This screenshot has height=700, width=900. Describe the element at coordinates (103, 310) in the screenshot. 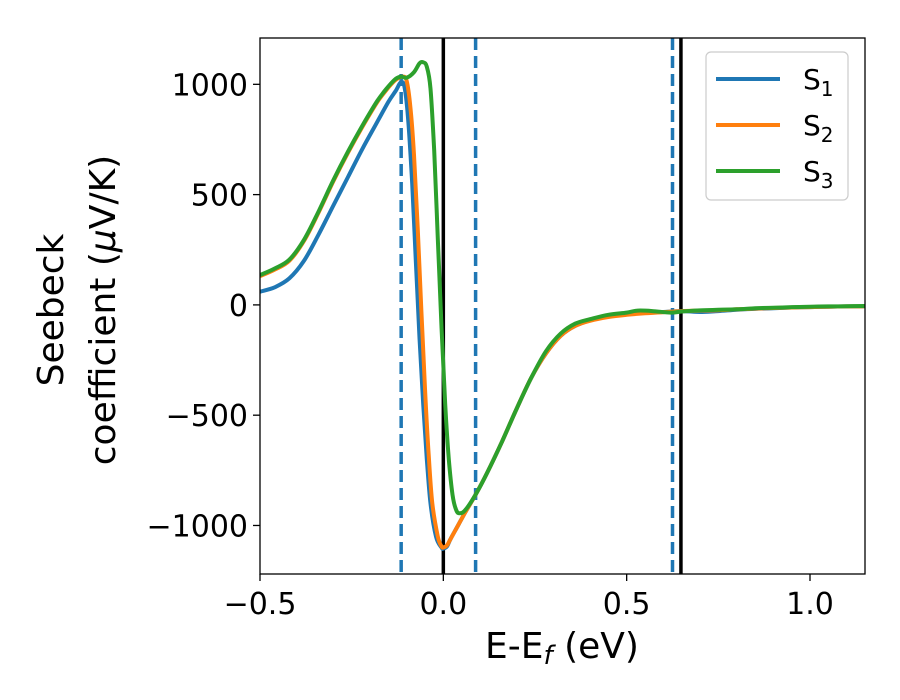

I see `y-axis-title-line2: coefficient (μV/K)` at that location.